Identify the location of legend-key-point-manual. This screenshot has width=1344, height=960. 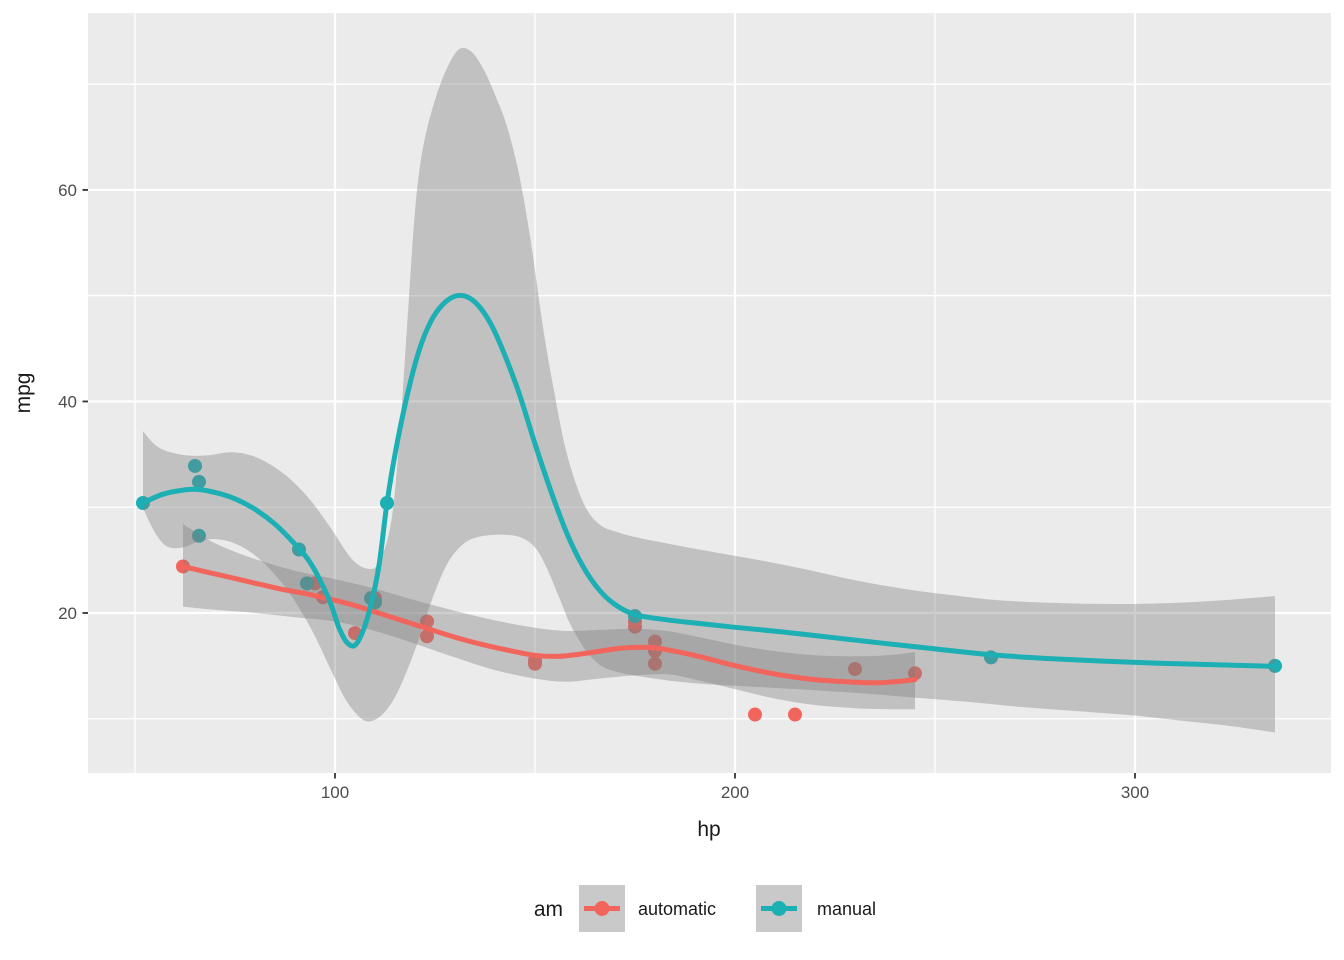
(779, 908).